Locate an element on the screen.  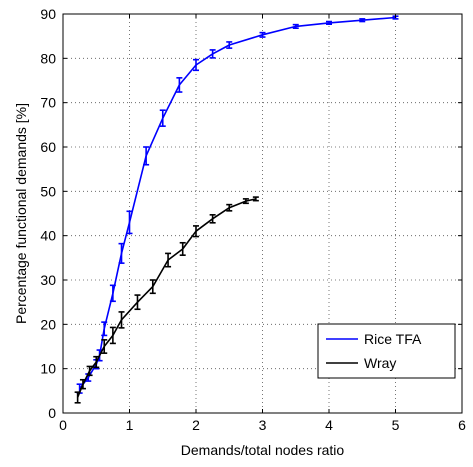
x-tick-label: 6 is located at coordinates (462, 425).